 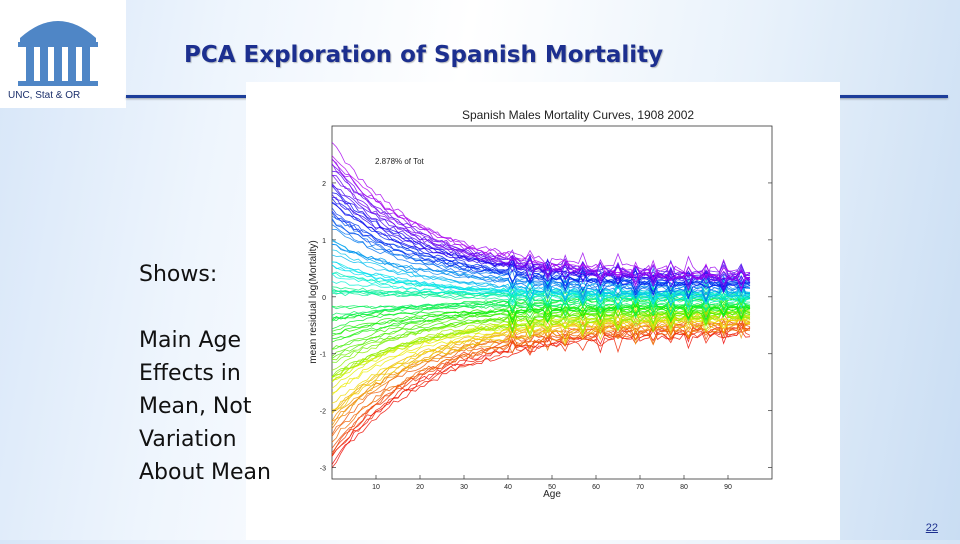 What do you see at coordinates (195, 406) in the screenshot?
I see `body-line: Mean, Not` at bounding box center [195, 406].